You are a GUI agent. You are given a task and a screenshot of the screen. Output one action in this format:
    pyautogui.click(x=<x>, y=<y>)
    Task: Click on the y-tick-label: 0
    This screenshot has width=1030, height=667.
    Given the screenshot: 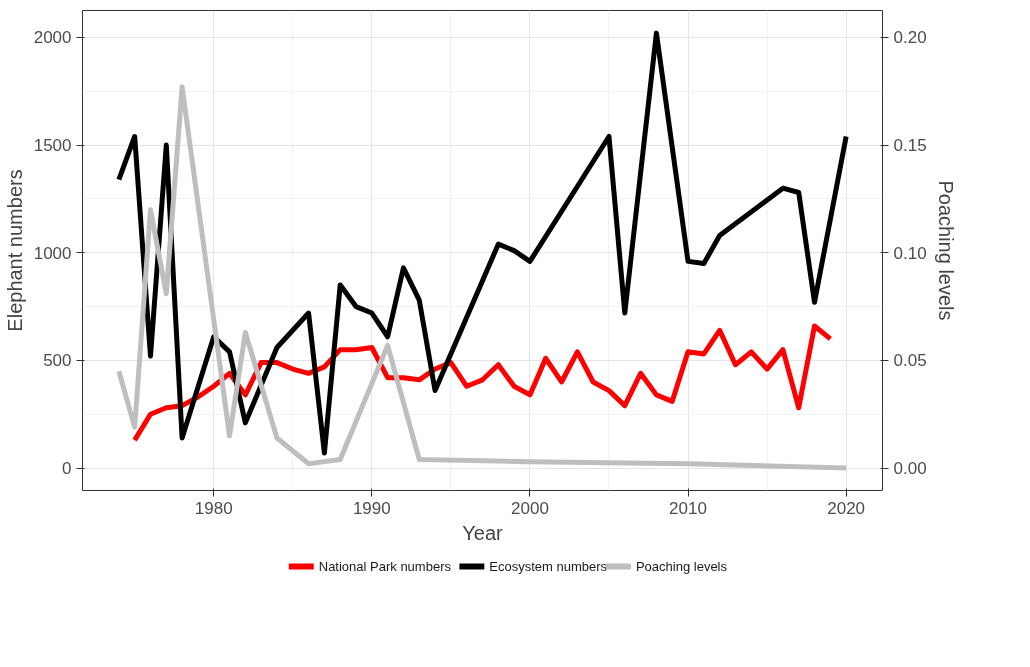 What is the action you would take?
    pyautogui.click(x=67, y=469)
    